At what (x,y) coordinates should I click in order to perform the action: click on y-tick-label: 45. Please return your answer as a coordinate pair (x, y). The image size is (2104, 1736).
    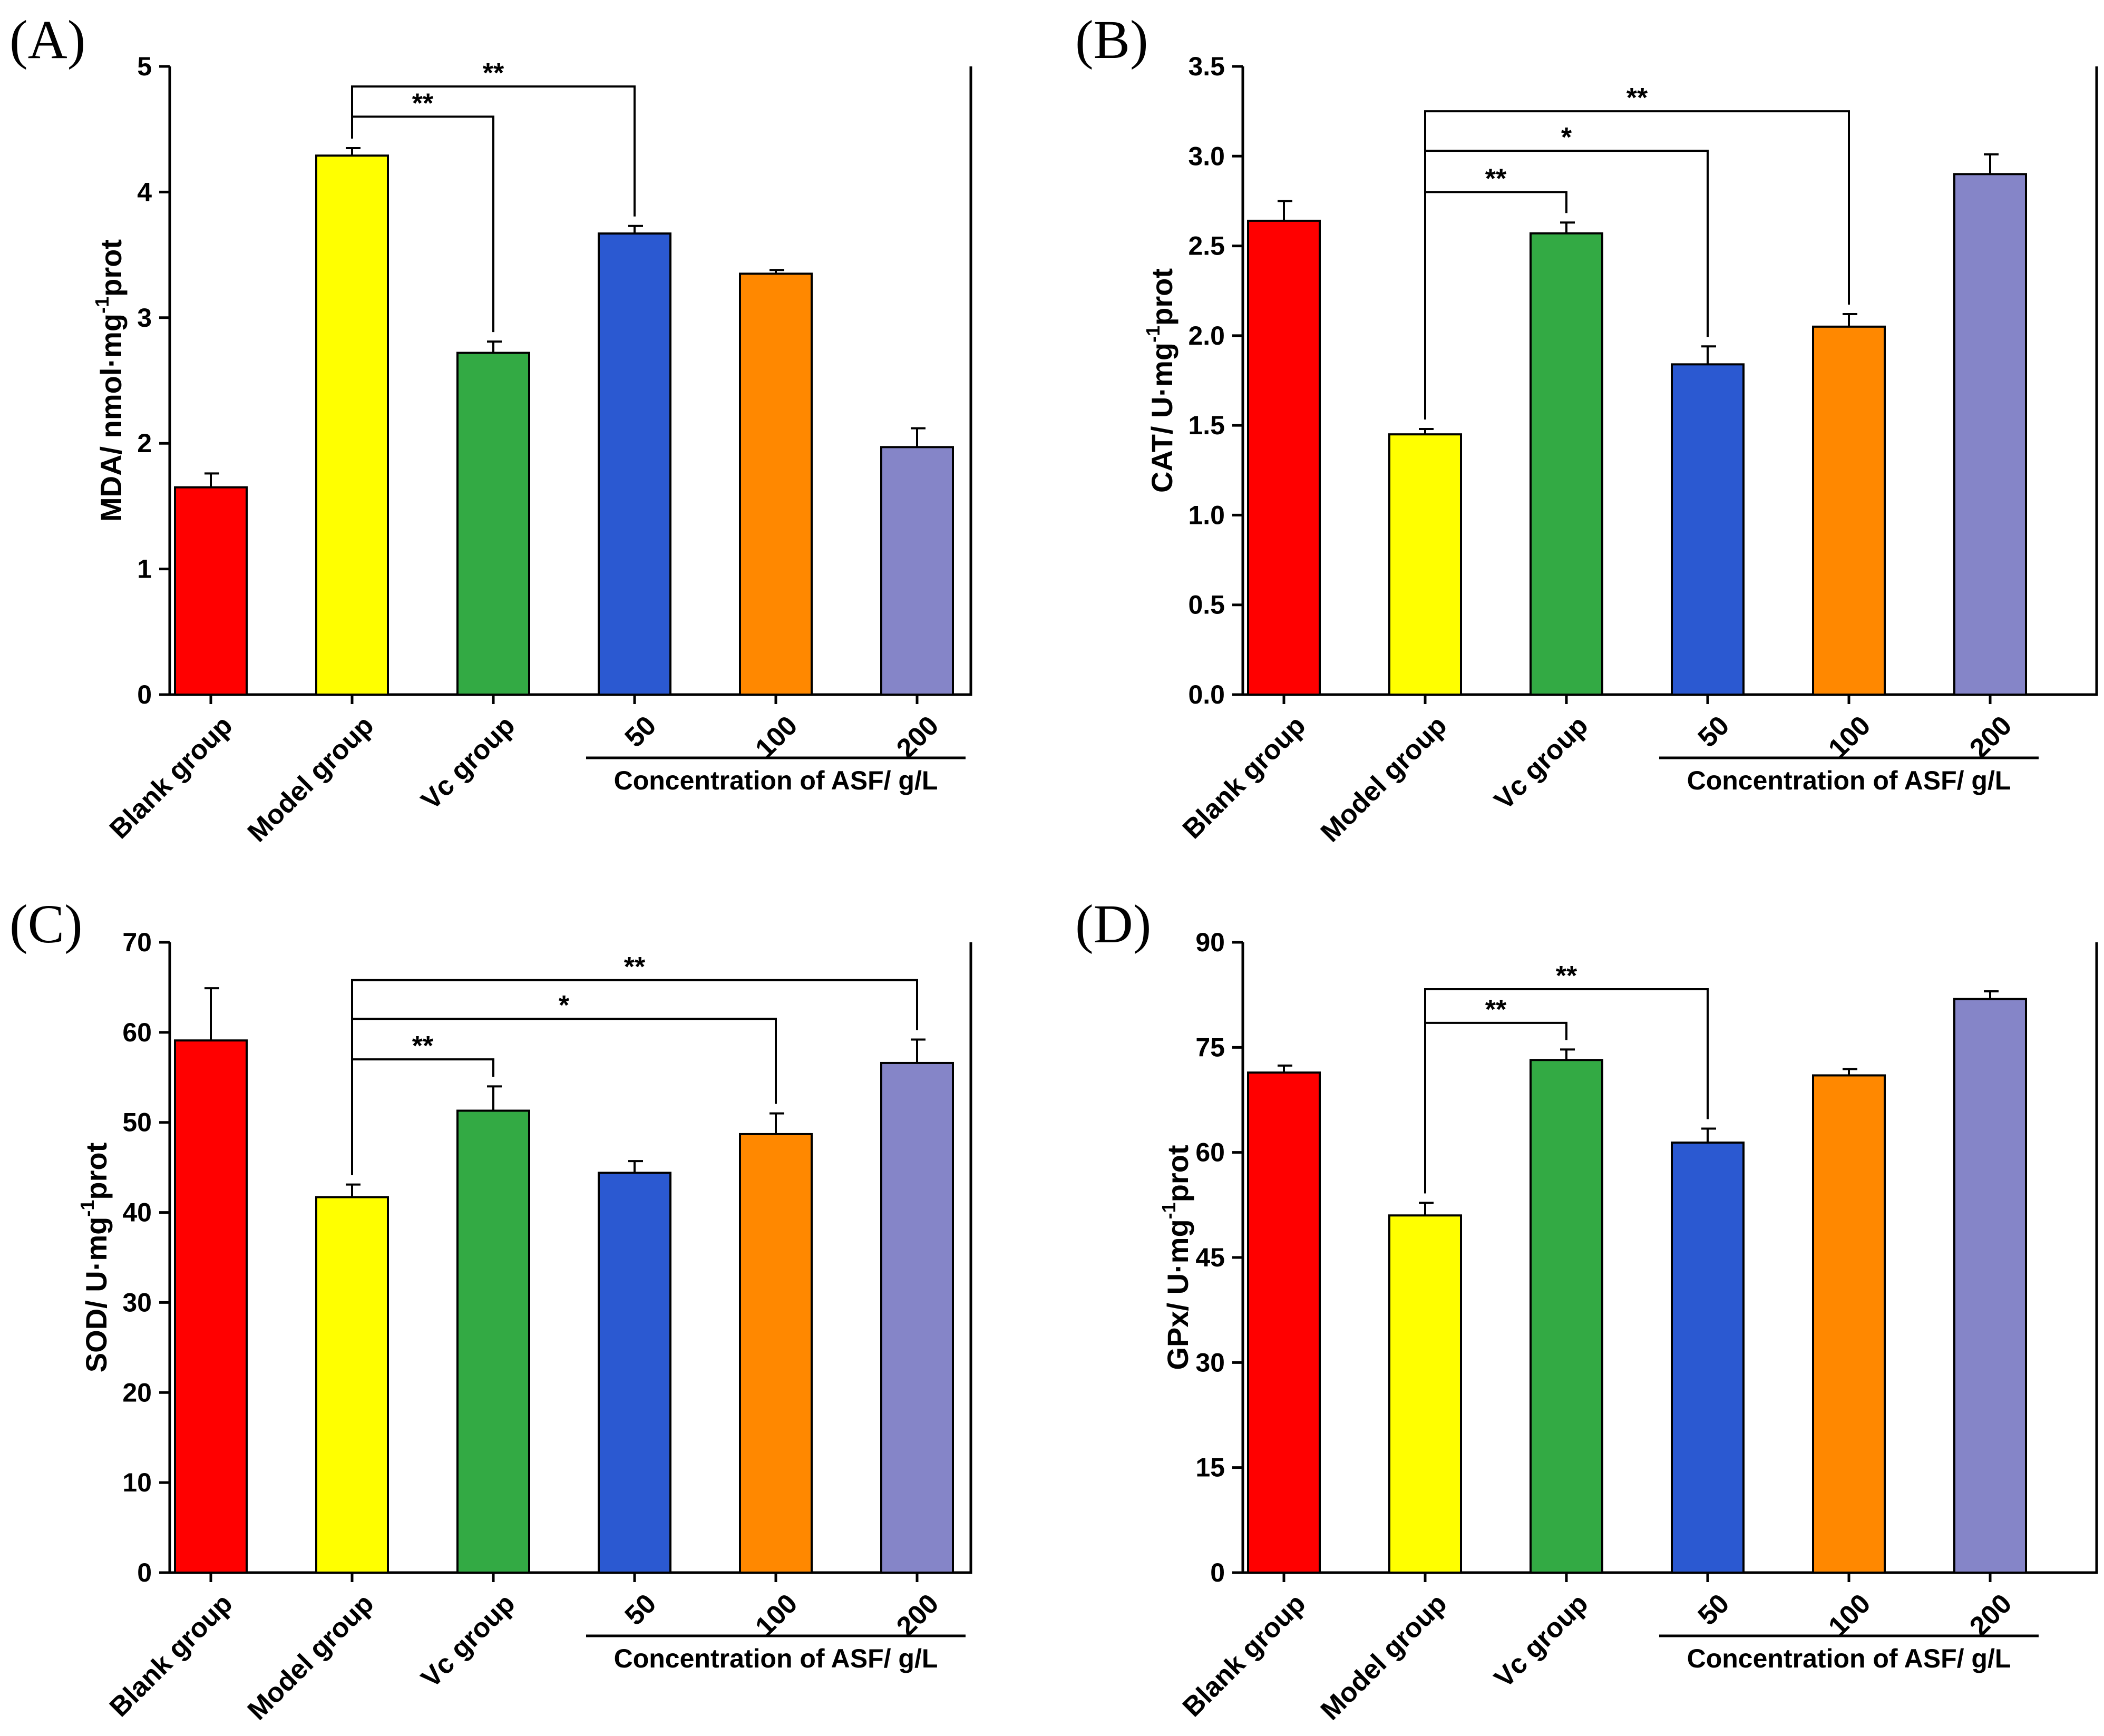
    Looking at the image, I should click on (1210, 1257).